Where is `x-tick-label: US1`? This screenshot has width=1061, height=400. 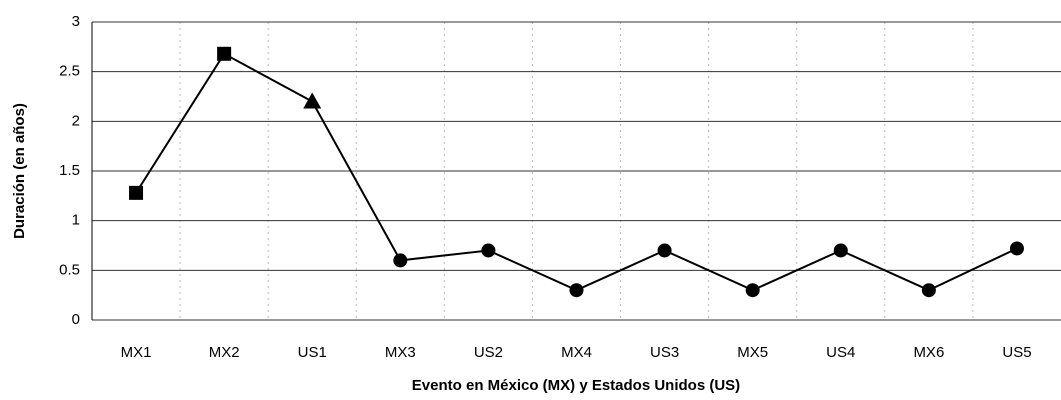 x-tick-label: US1 is located at coordinates (312, 352).